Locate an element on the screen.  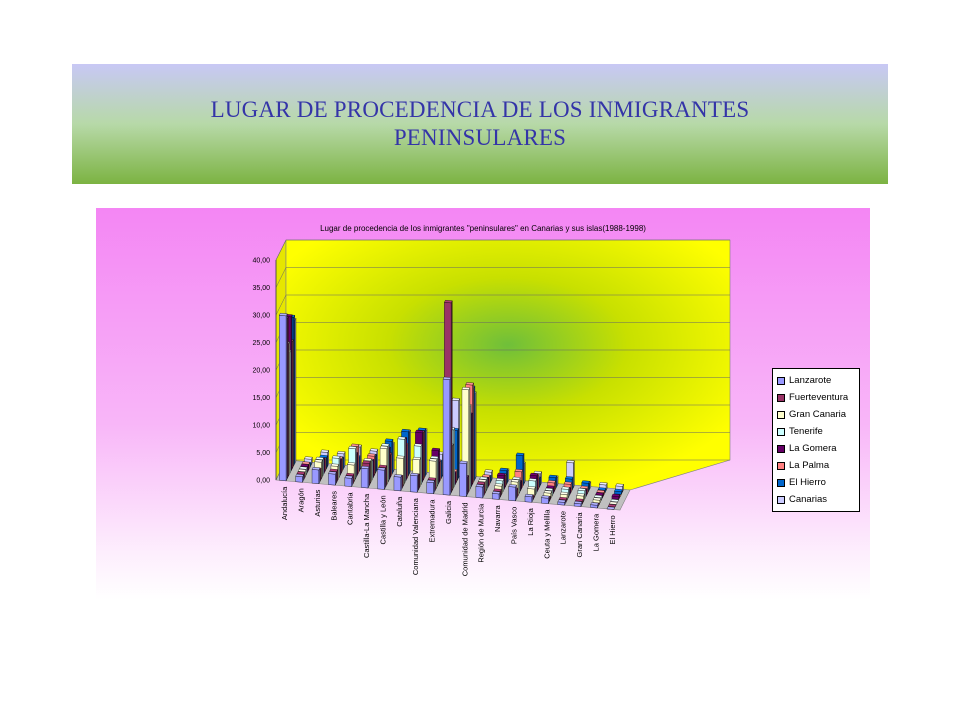
x-category-label: Extremadura is located at coordinates (432, 521).